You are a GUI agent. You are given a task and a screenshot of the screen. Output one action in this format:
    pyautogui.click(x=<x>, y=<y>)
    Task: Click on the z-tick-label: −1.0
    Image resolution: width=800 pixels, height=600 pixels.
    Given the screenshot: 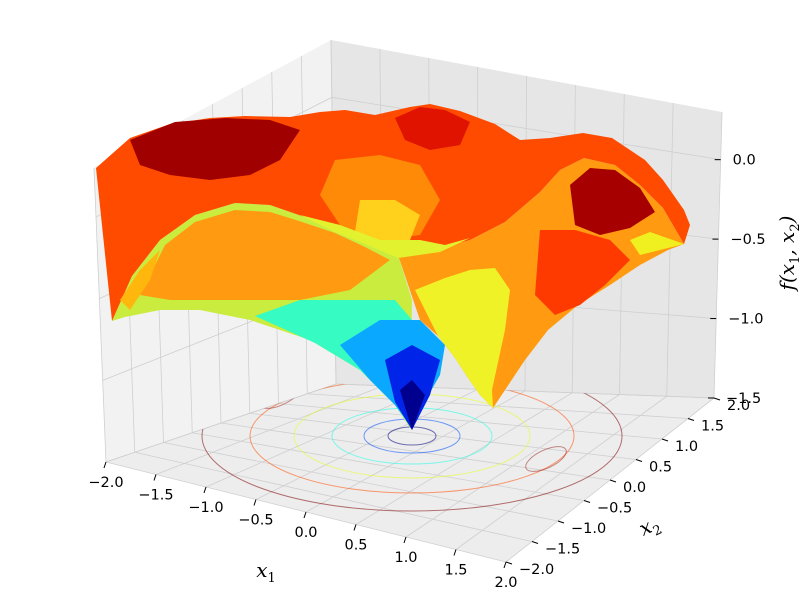 What is the action you would take?
    pyautogui.click(x=745, y=320)
    